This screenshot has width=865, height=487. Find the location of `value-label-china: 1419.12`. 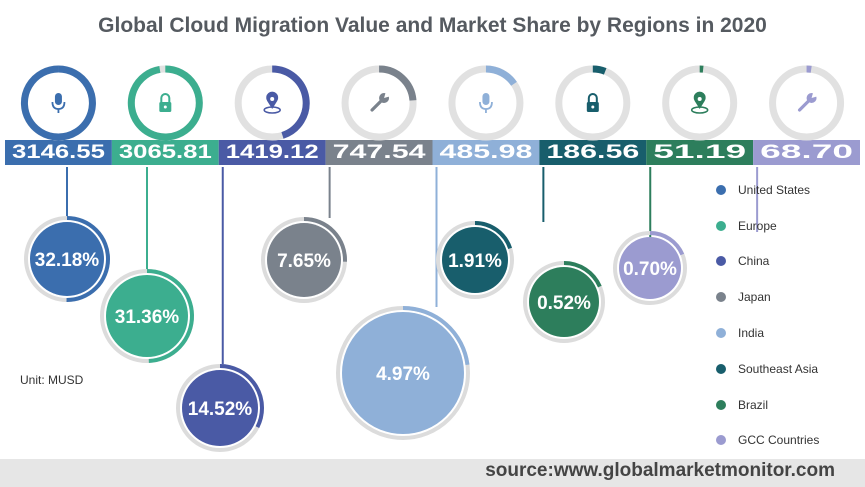

value-label-china: 1419.12 is located at coordinates (272, 152).